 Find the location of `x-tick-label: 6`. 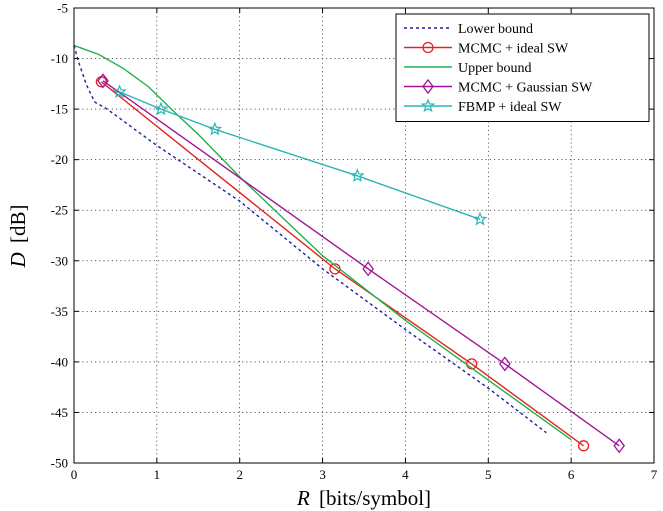

x-tick-label: 6 is located at coordinates (571, 474).